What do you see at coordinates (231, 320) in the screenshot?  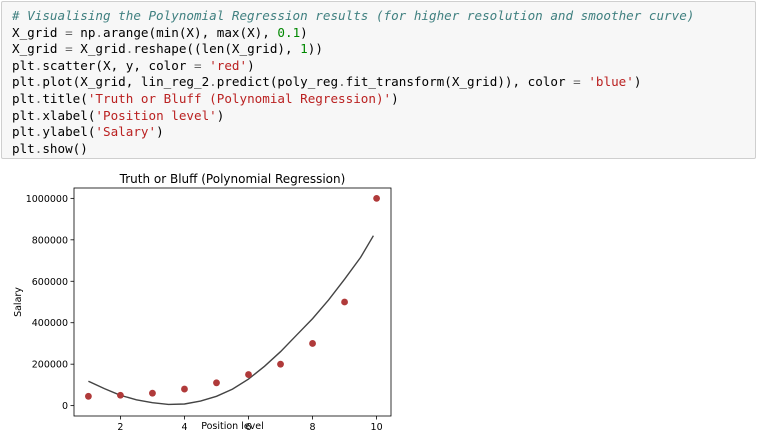 I see `regression-line` at bounding box center [231, 320].